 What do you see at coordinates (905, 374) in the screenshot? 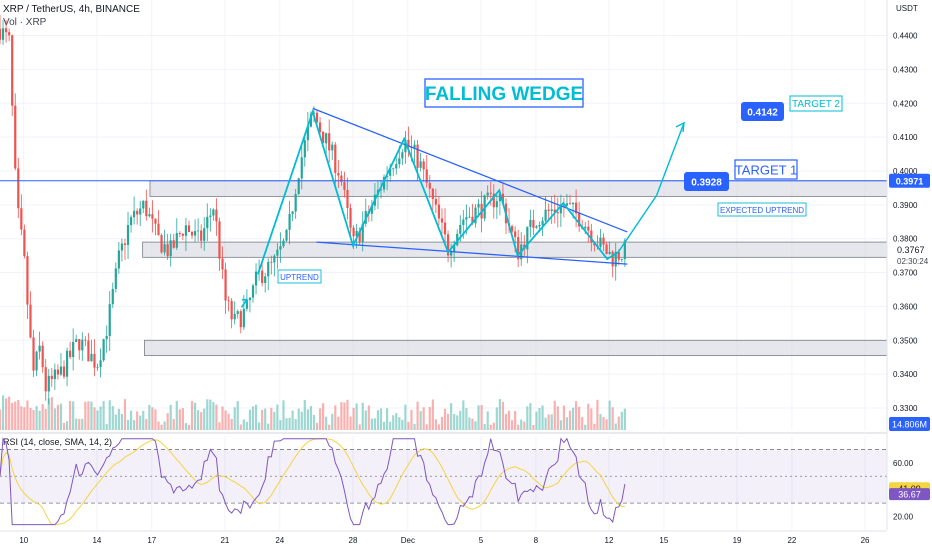
I see `price-tick: 0.3400` at bounding box center [905, 374].